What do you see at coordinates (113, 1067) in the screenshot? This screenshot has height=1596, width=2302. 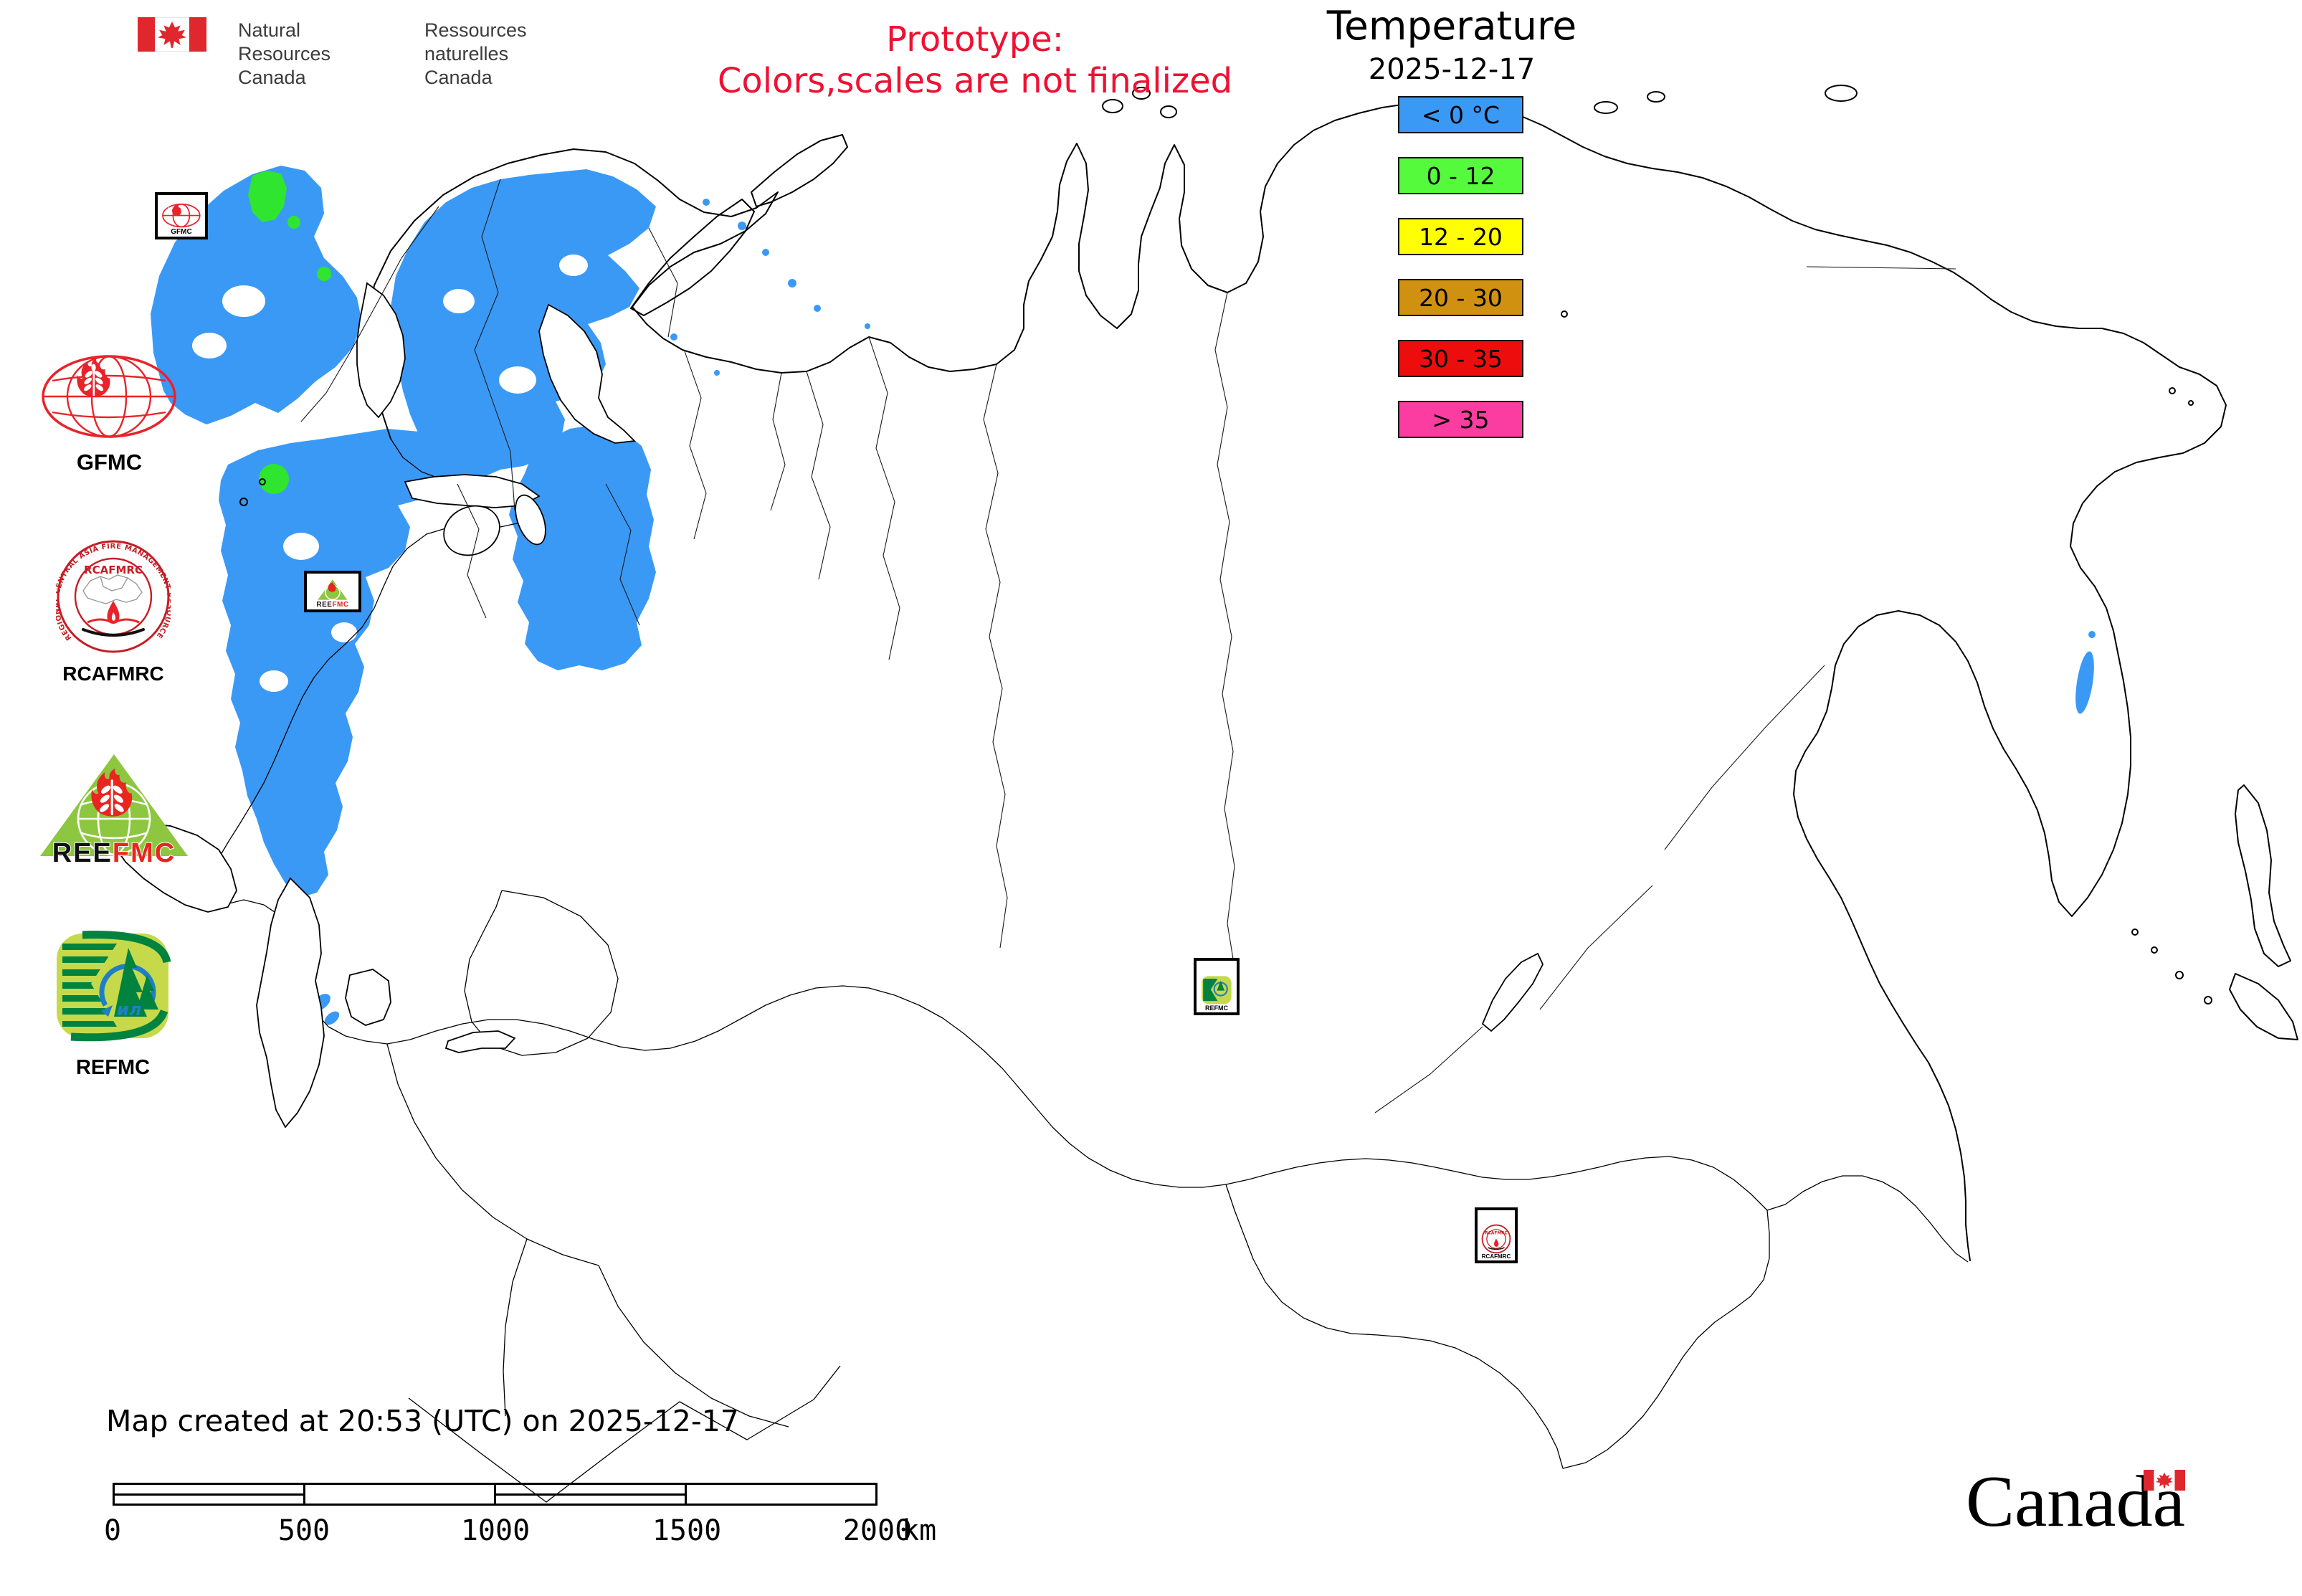 I see `refmc-label: REFMC` at bounding box center [113, 1067].